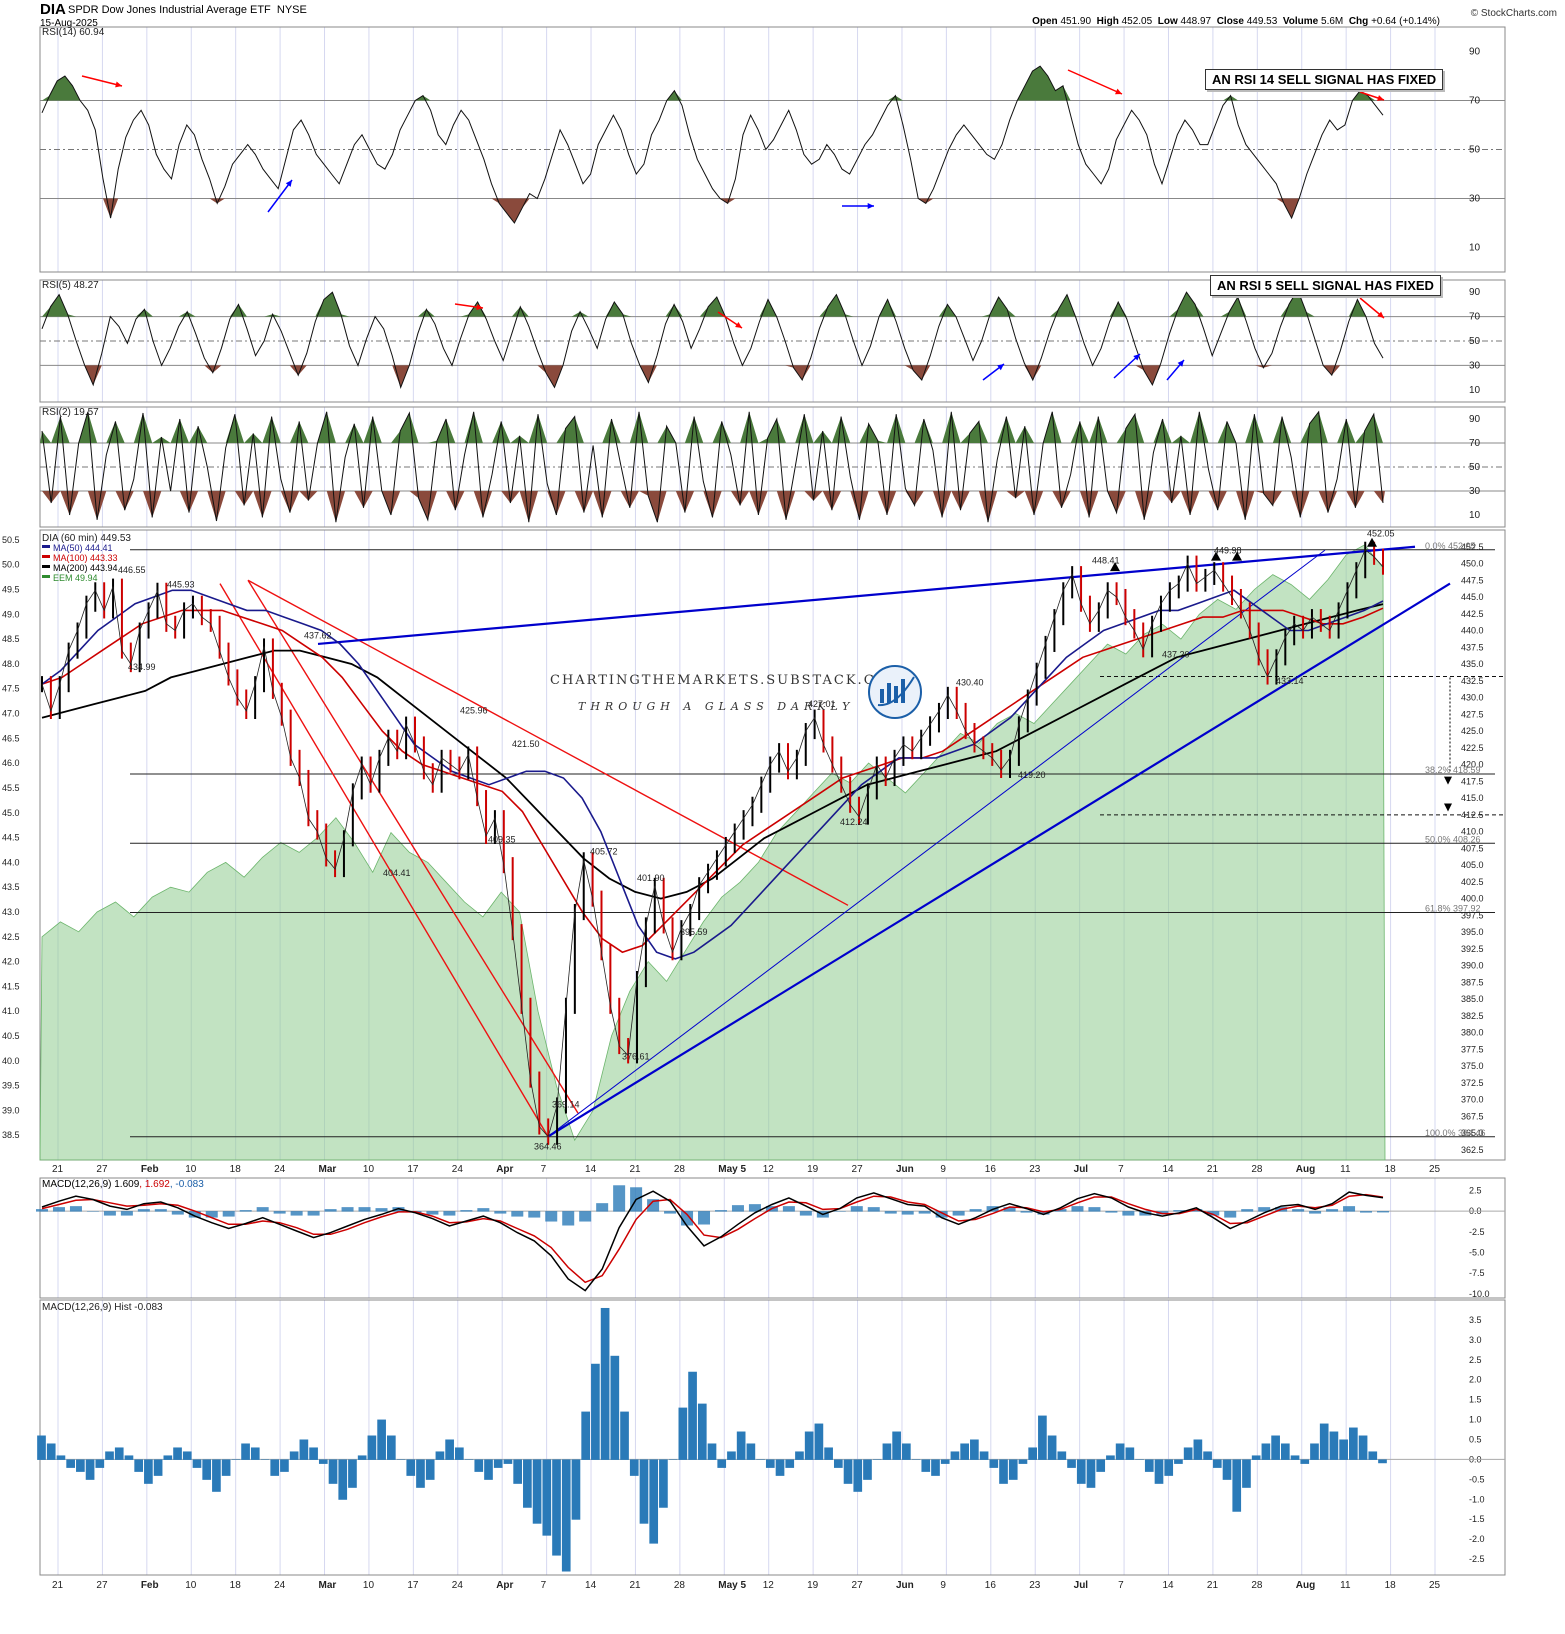  Describe the element at coordinates (738, 324) in the screenshot. I see `rsi5-sell-arrow-head` at that location.